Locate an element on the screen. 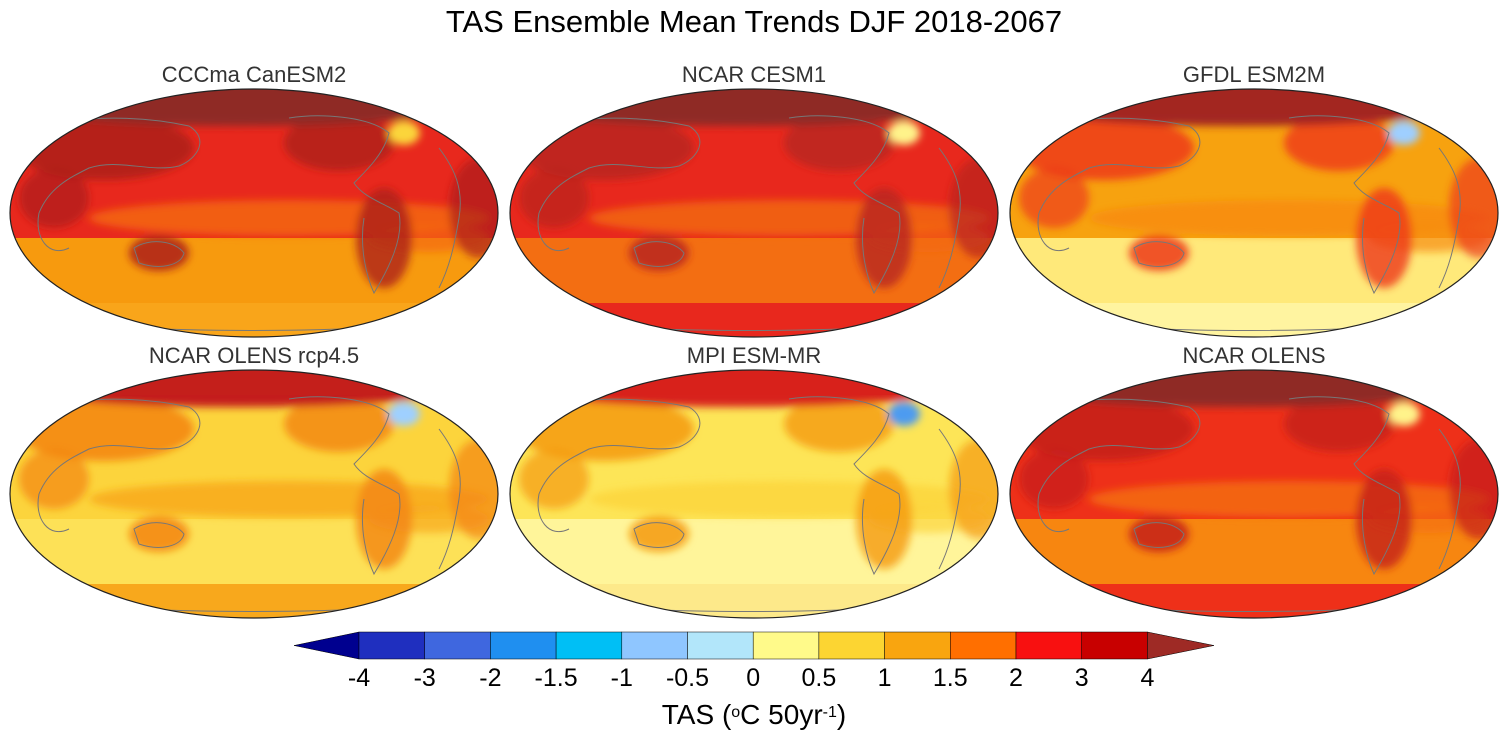  colorbar-tick-label: -2 is located at coordinates (490, 678).